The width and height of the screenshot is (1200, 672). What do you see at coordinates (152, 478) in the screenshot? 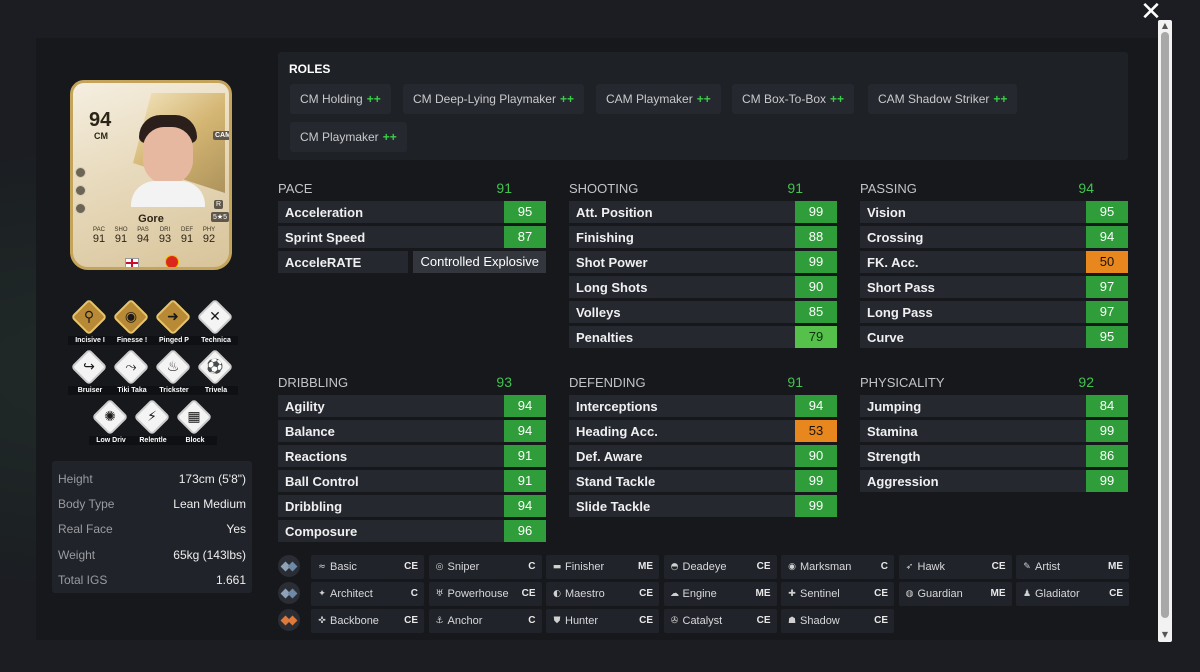
I see `info-row: Height 173cm (5'8")` at bounding box center [152, 478].